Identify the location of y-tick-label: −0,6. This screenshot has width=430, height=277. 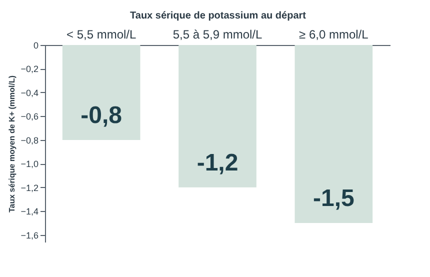
(29, 117).